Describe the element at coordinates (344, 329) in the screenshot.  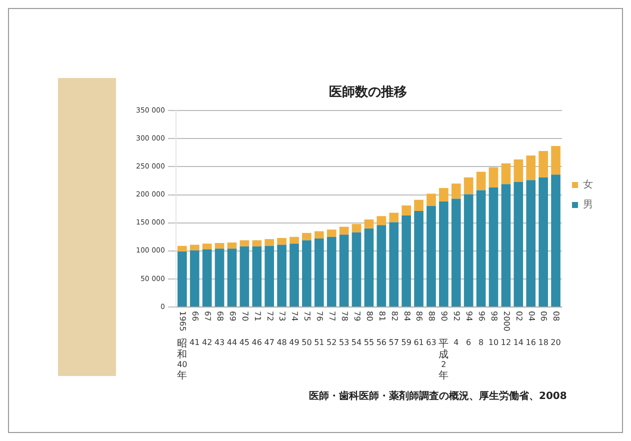
I see `category-label: 78 53` at that location.